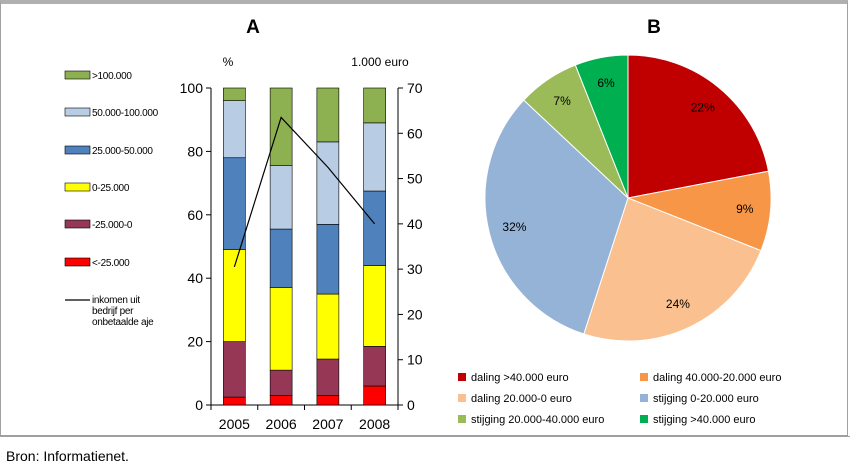 Image resolution: width=850 pixels, height=471 pixels. I want to click on x-category-label: 2008, so click(374, 424).